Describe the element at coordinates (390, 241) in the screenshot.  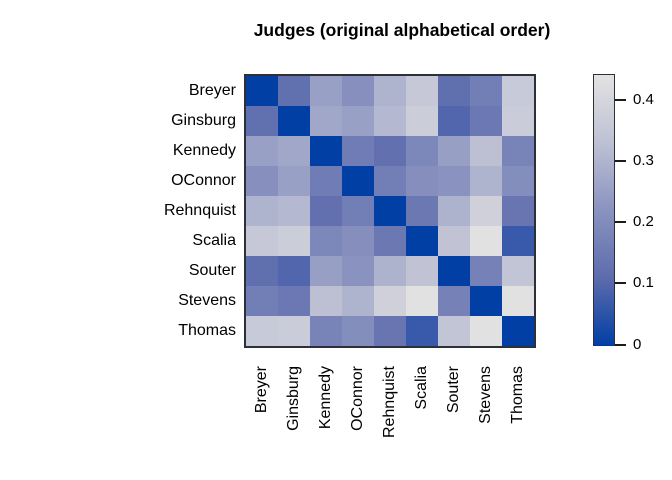
I see `heatmap-cell-Scalia-Rehnquist` at that location.